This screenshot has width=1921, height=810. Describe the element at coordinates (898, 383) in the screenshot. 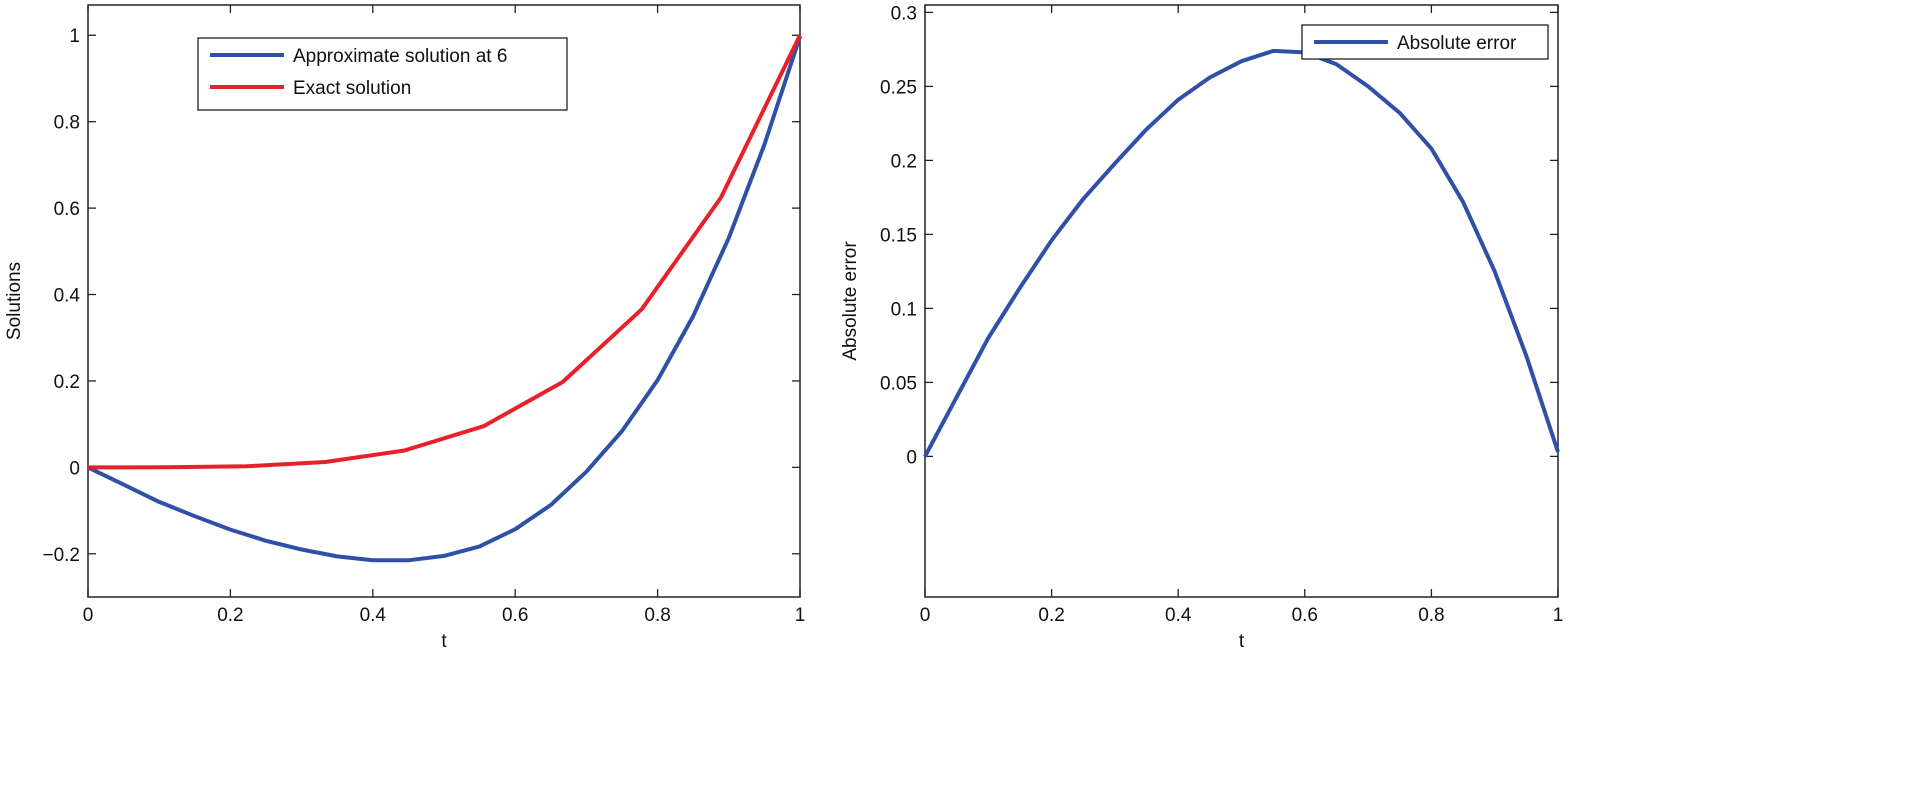

I see `y-tick-label: 0.05` at that location.